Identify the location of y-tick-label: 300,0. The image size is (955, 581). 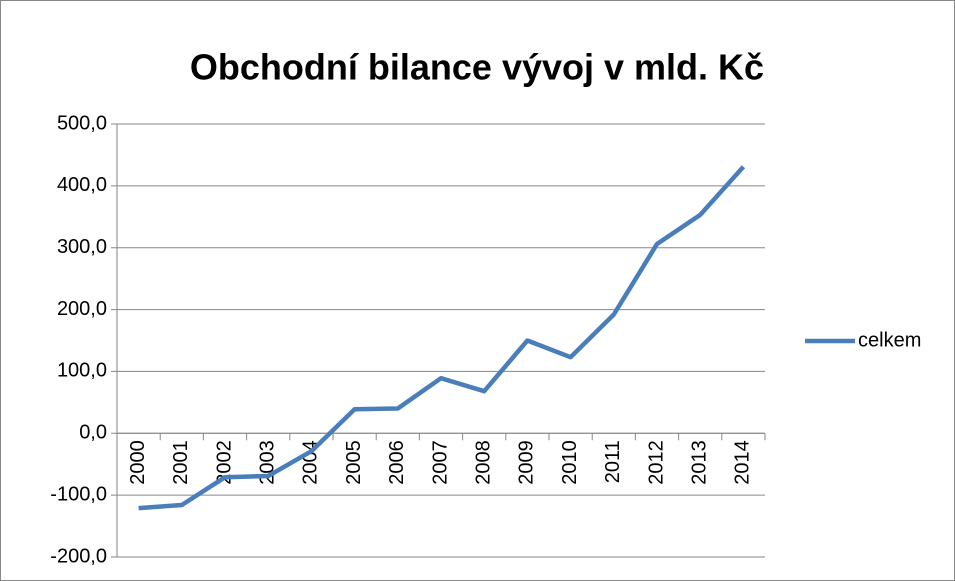
(82, 247).